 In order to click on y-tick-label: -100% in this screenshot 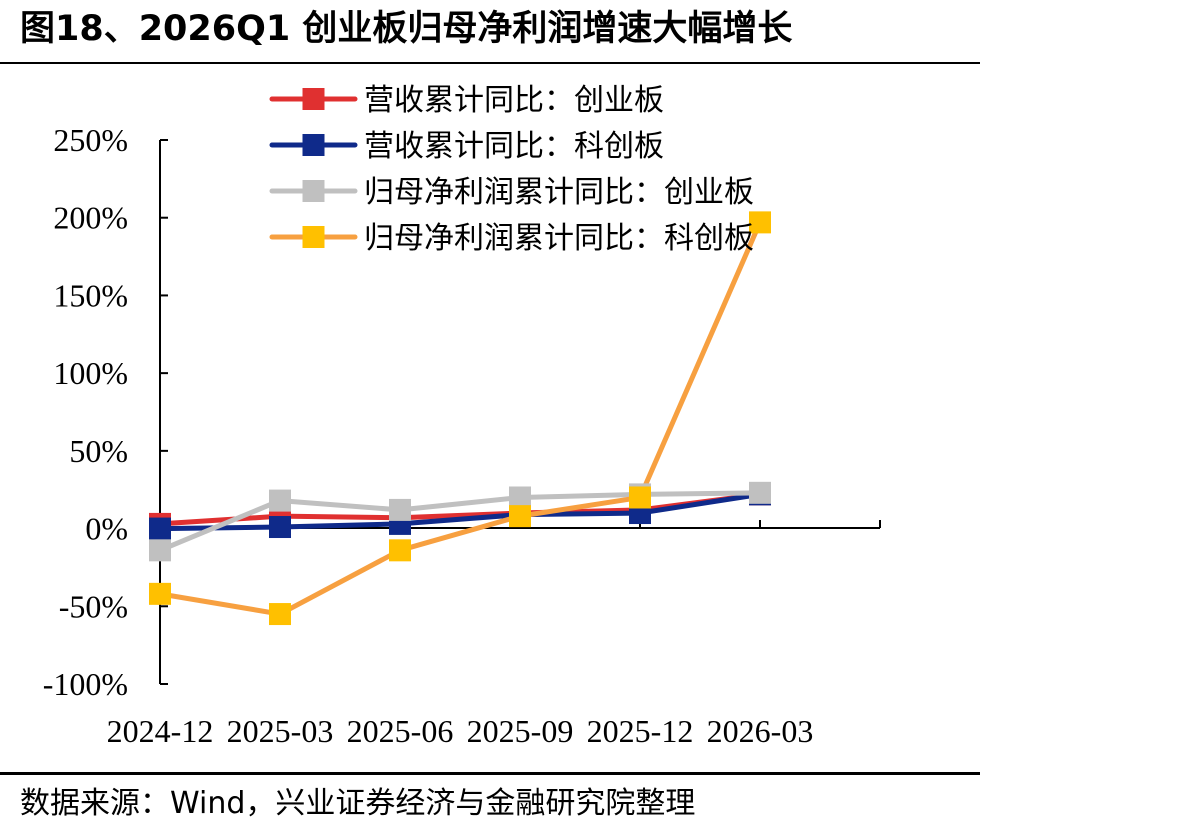, I will do `click(85, 684)`.